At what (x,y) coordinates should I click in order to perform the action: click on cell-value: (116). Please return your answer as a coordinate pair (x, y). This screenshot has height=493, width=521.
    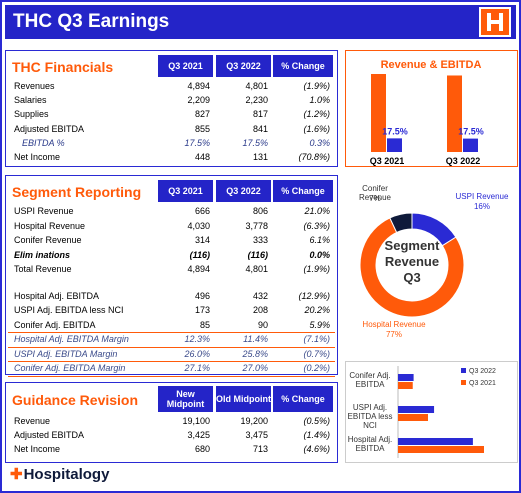
    Looking at the image, I should click on (199, 254).